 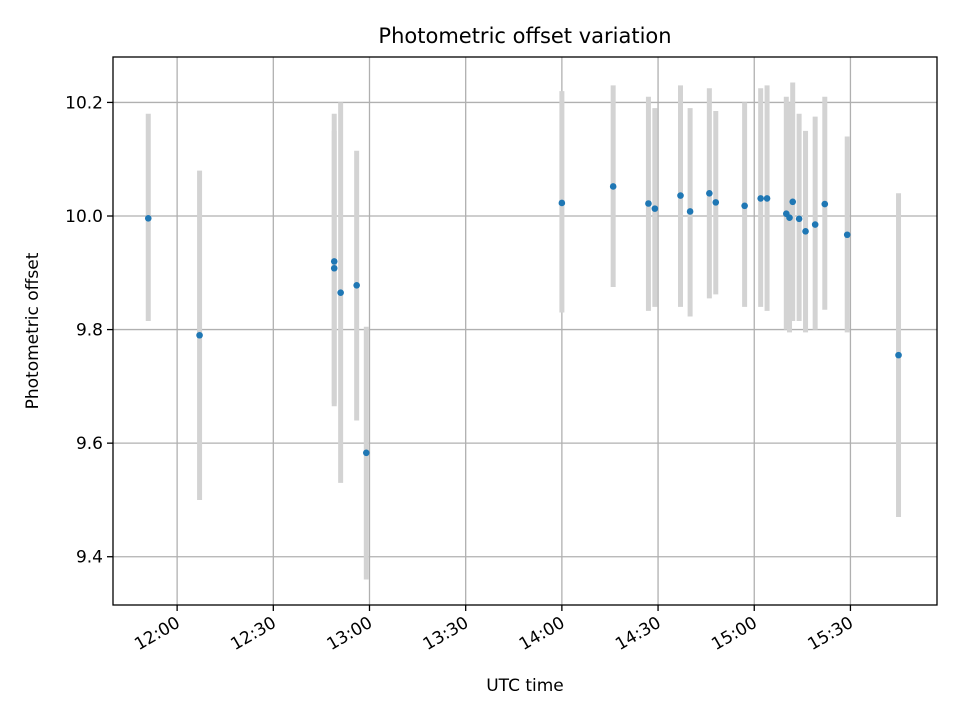 I want to click on y-tick-label: 9.4, so click(x=89, y=558).